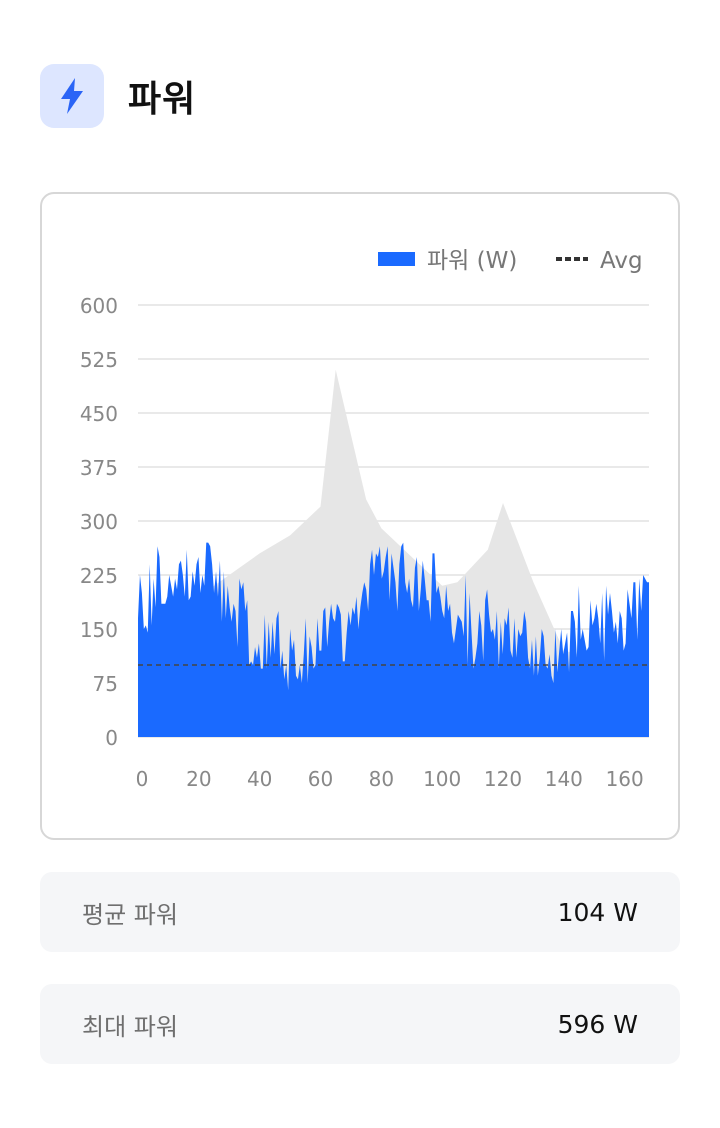 Image resolution: width=720 pixels, height=1128 pixels. What do you see at coordinates (393, 639) in the screenshot?
I see `series-power-area` at bounding box center [393, 639].